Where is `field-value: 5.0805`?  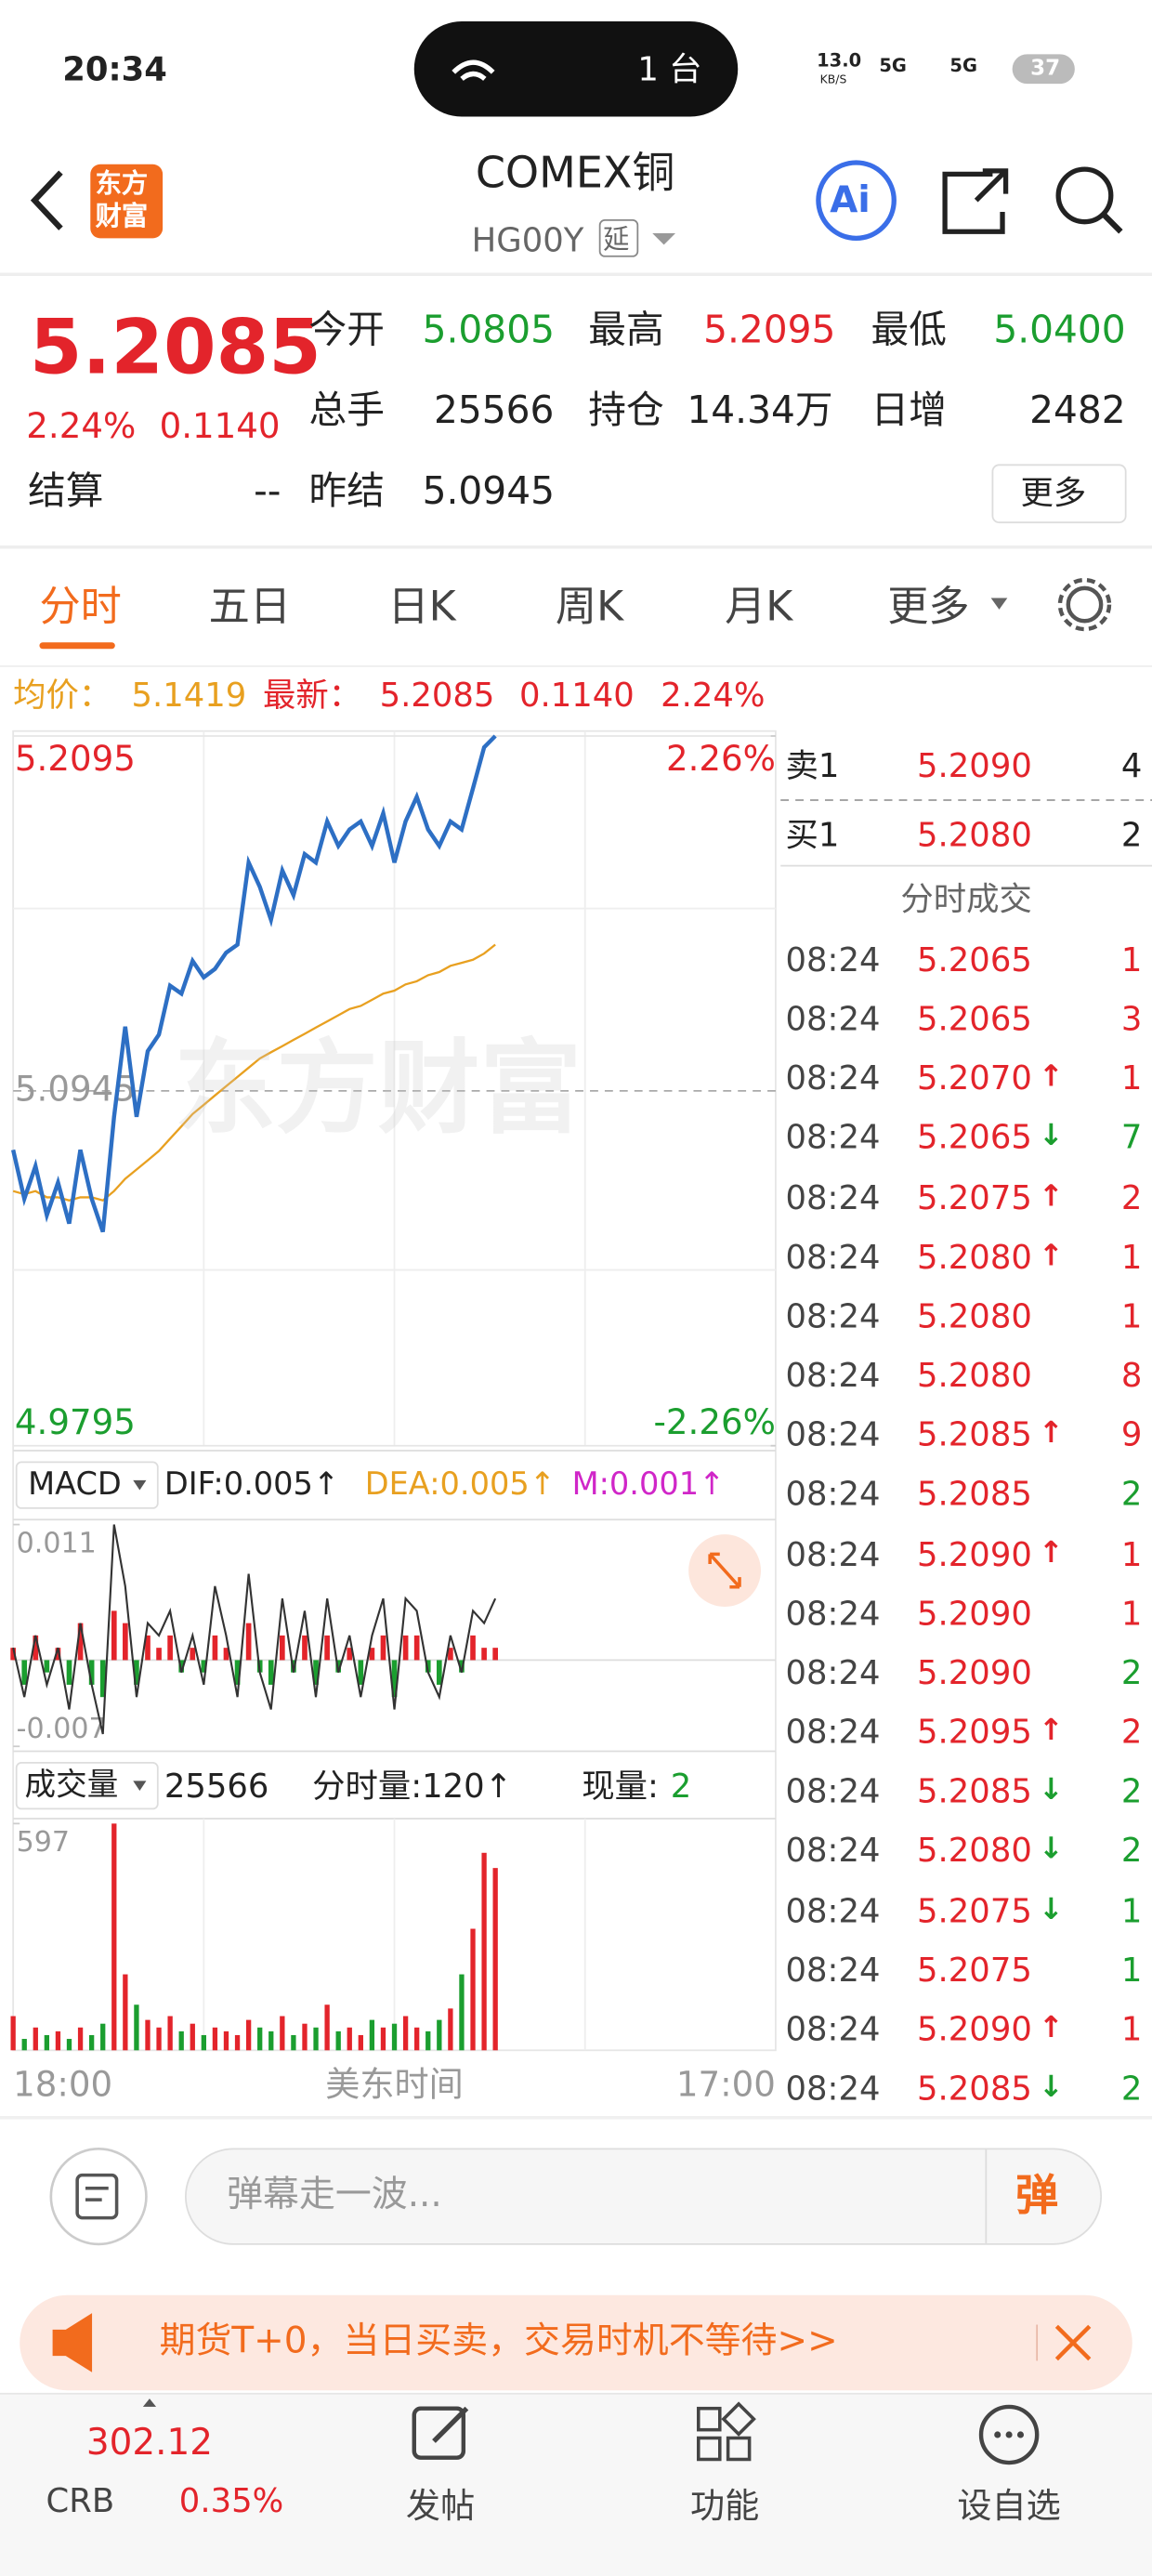
field-value: 5.0805 is located at coordinates (488, 331).